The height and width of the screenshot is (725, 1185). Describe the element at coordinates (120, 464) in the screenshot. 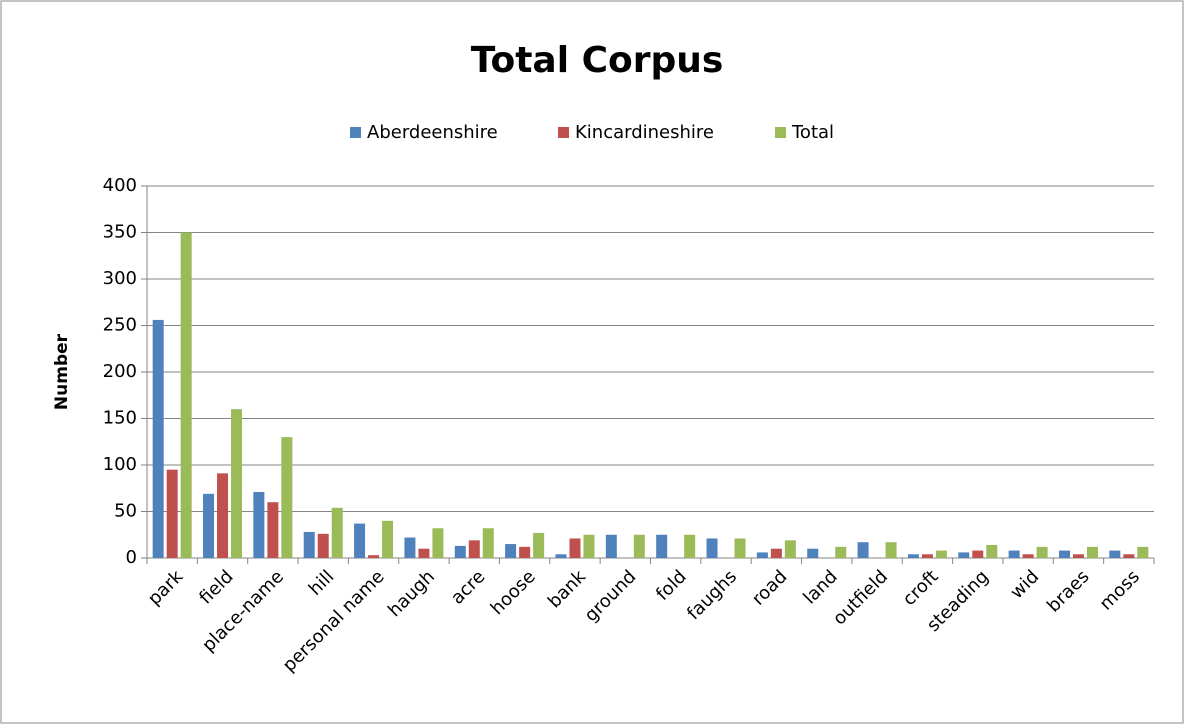

I see `y-tick-label: 100` at that location.